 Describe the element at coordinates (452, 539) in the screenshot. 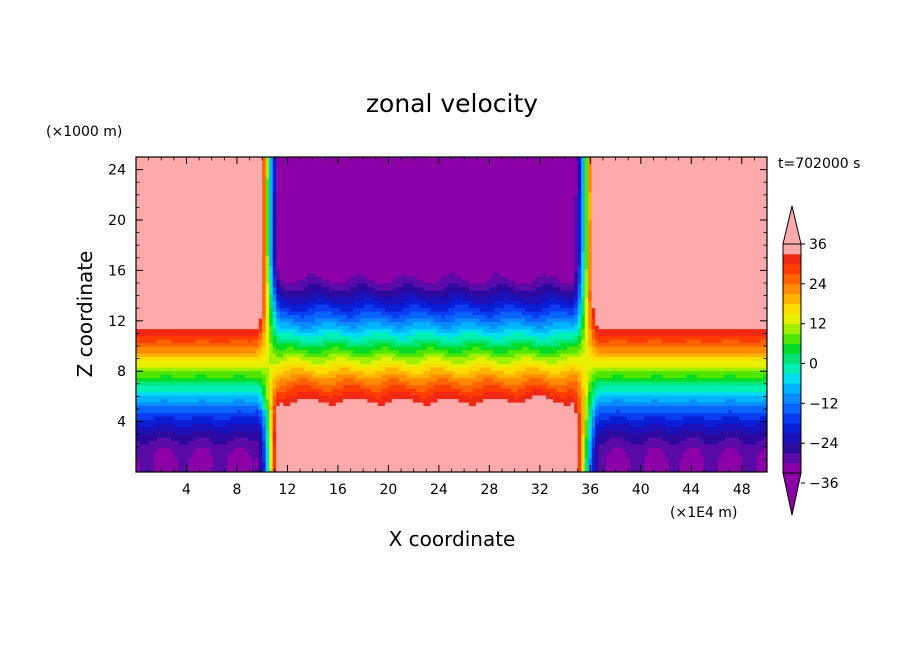

I see `x-axis-label: X coordinate` at that location.